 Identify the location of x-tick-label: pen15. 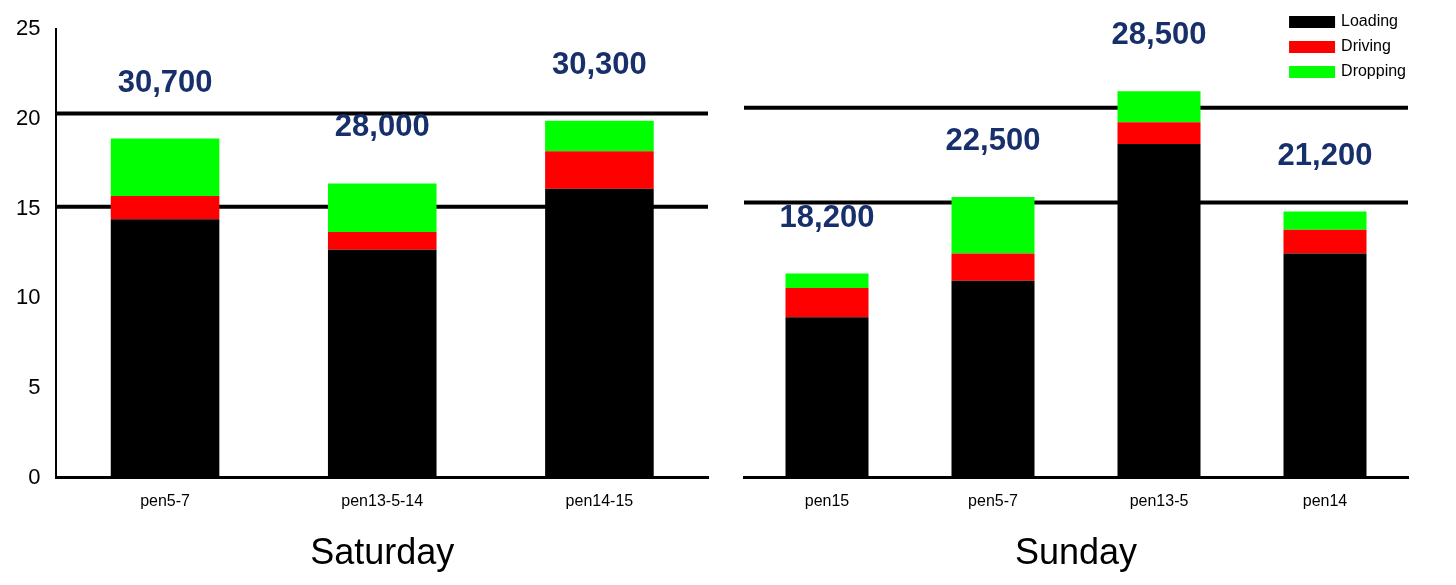
(827, 500).